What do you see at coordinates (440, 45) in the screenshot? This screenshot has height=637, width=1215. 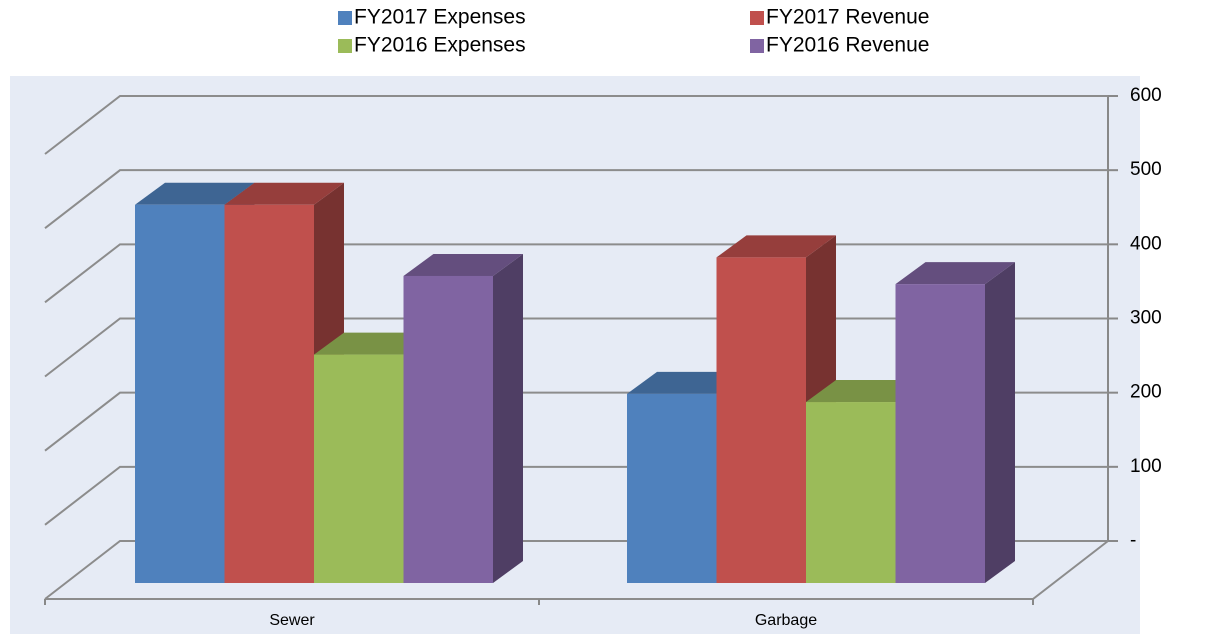 I see `legend-label: FY2016 Expenses` at bounding box center [440, 45].